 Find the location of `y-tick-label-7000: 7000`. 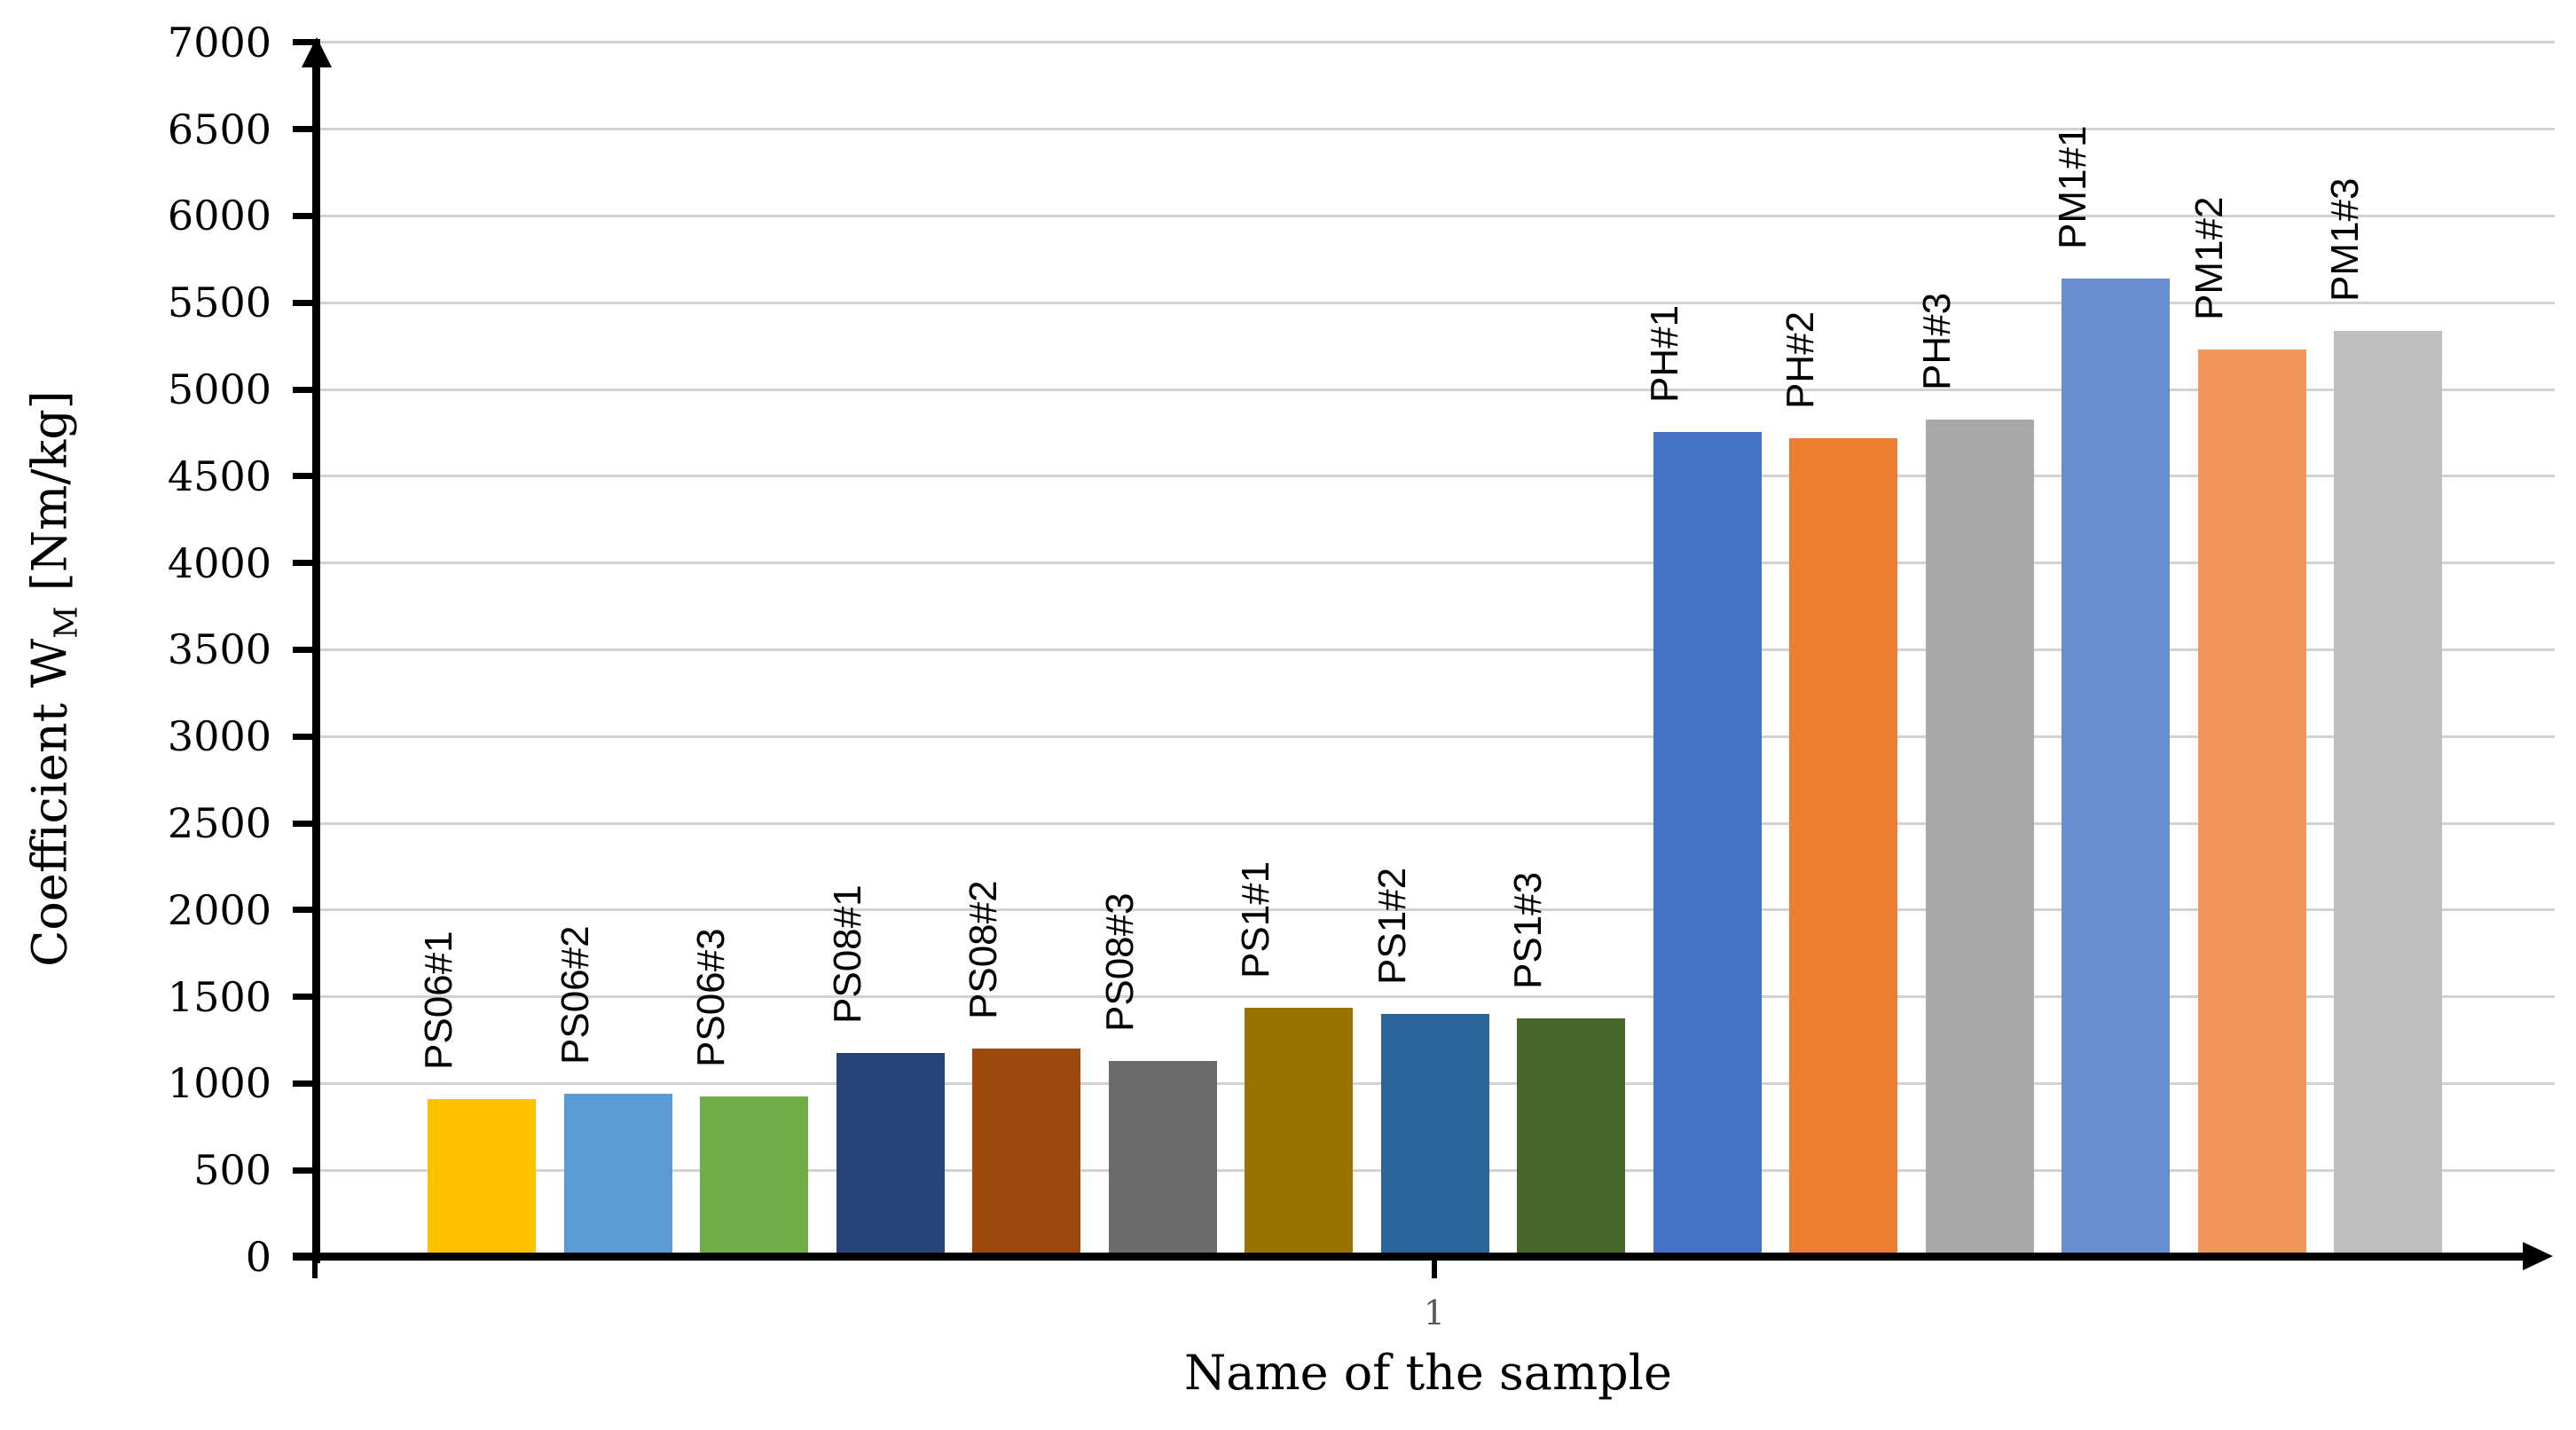

y-tick-label-7000: 7000 is located at coordinates (219, 42).